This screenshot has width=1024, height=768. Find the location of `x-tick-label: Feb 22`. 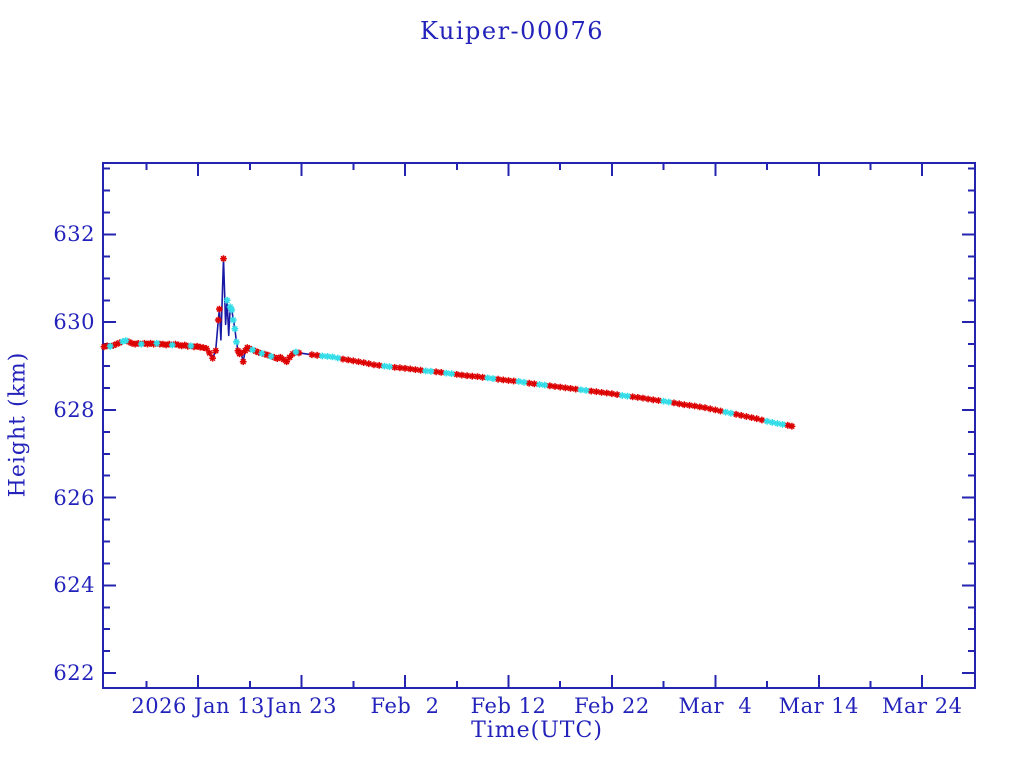

x-tick-label: Feb 22 is located at coordinates (612, 706).